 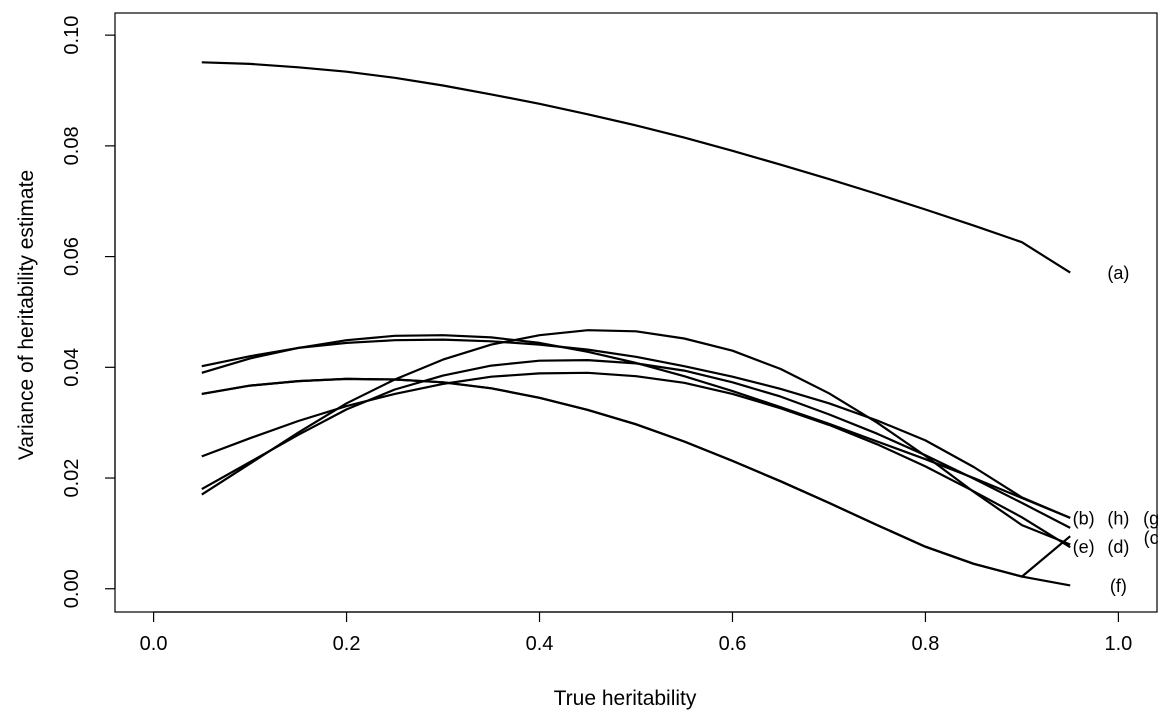 What do you see at coordinates (1084, 518) in the screenshot?
I see `series-label-b: (b)` at bounding box center [1084, 518].